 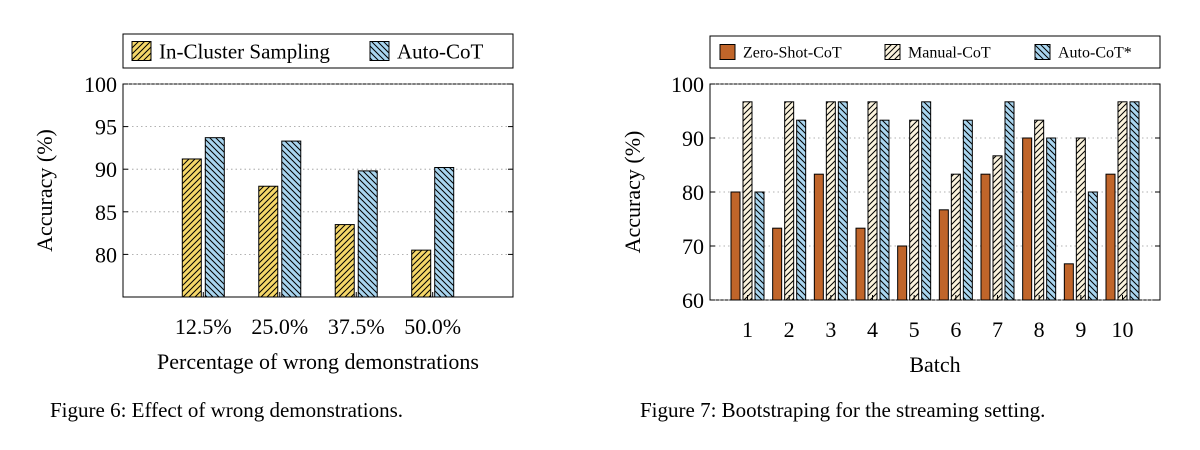 I want to click on legend-swatch-zero-shot-cot-outline, so click(x=727, y=52).